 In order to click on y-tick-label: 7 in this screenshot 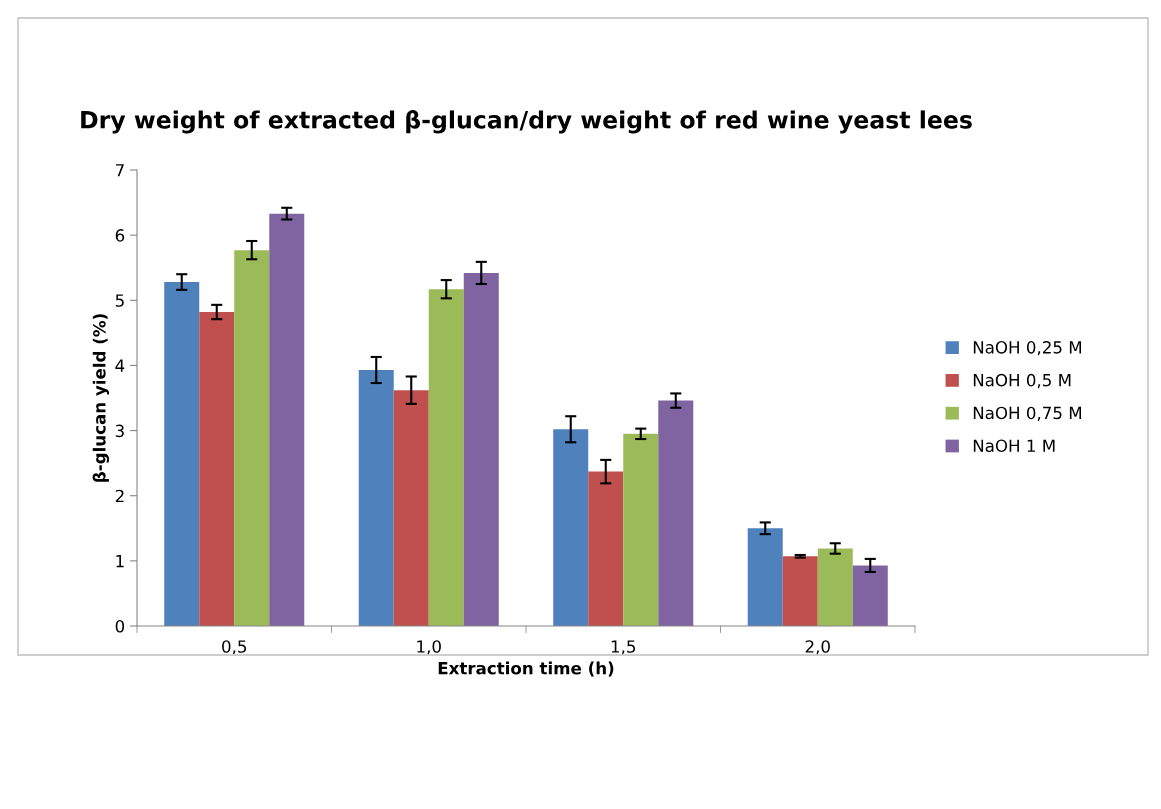, I will do `click(119, 170)`.